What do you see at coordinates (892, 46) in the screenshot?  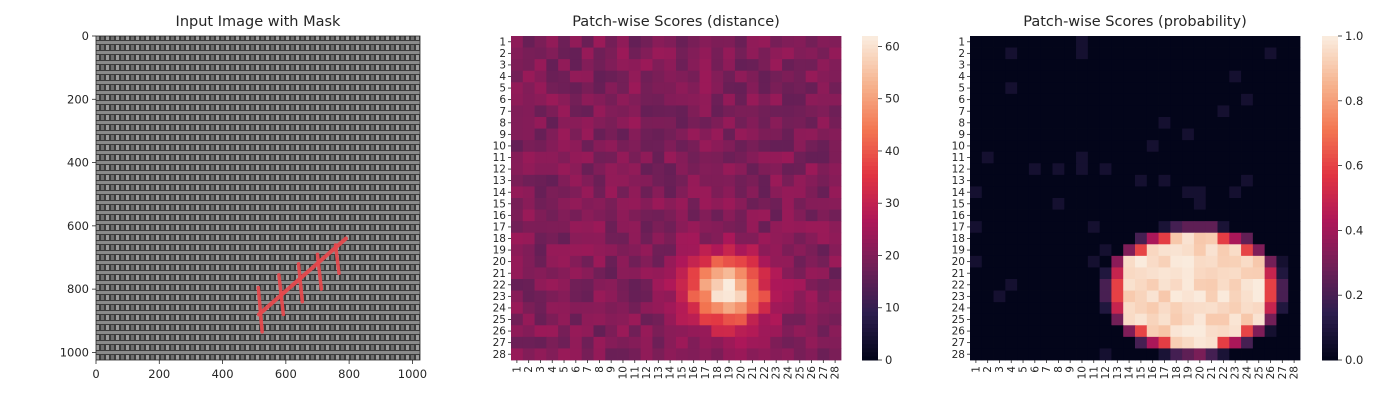 I see `colorbar-tick-label: 60` at bounding box center [892, 46].